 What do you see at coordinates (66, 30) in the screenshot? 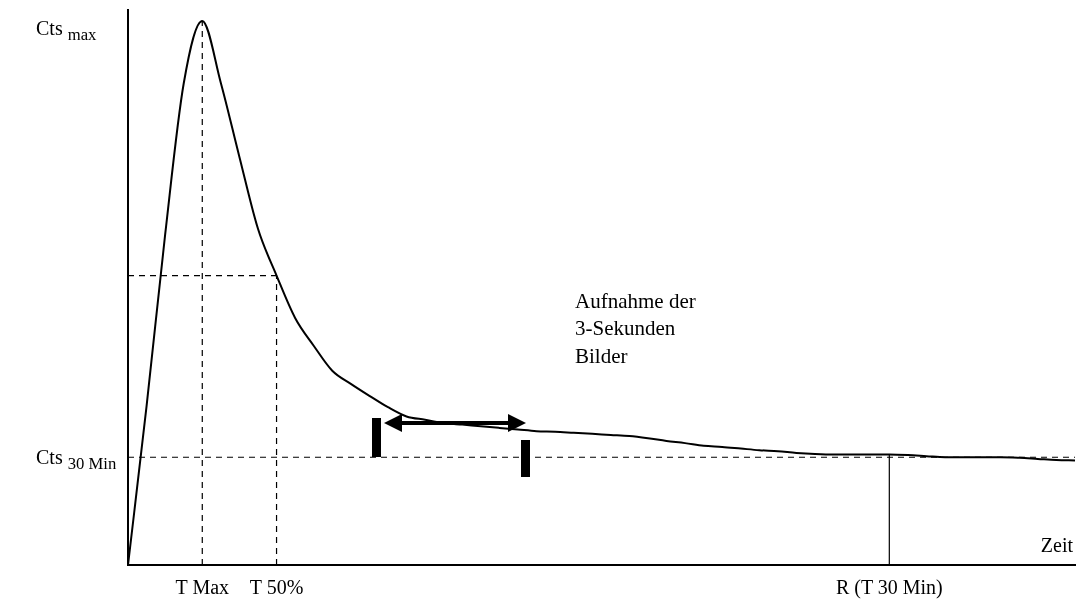
I see `text: Cts $_{max}$` at bounding box center [66, 30].